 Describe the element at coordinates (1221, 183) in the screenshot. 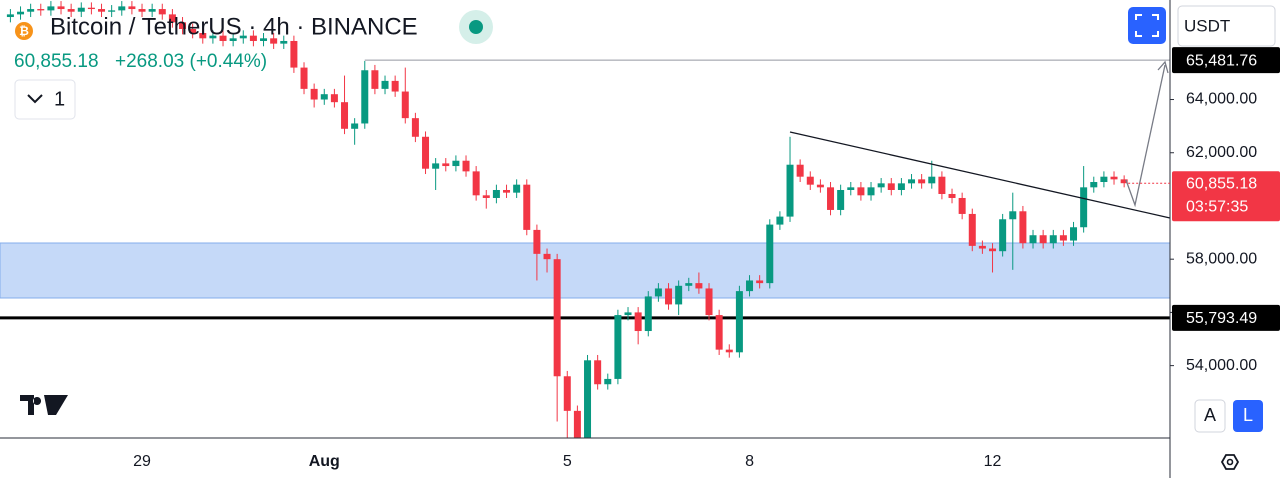

I see `last-price-label: 60,855.18` at that location.